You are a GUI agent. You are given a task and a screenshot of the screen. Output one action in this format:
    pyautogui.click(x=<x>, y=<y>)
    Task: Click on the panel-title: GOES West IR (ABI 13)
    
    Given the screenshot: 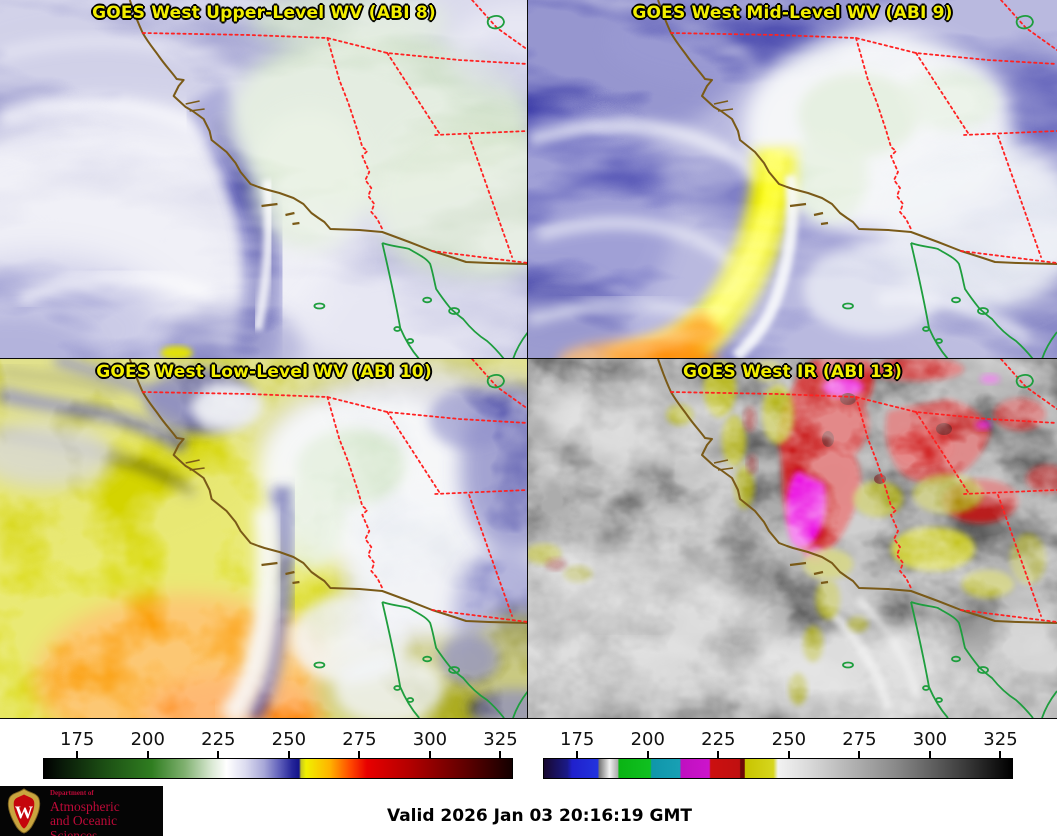 What is the action you would take?
    pyautogui.click(x=792, y=372)
    